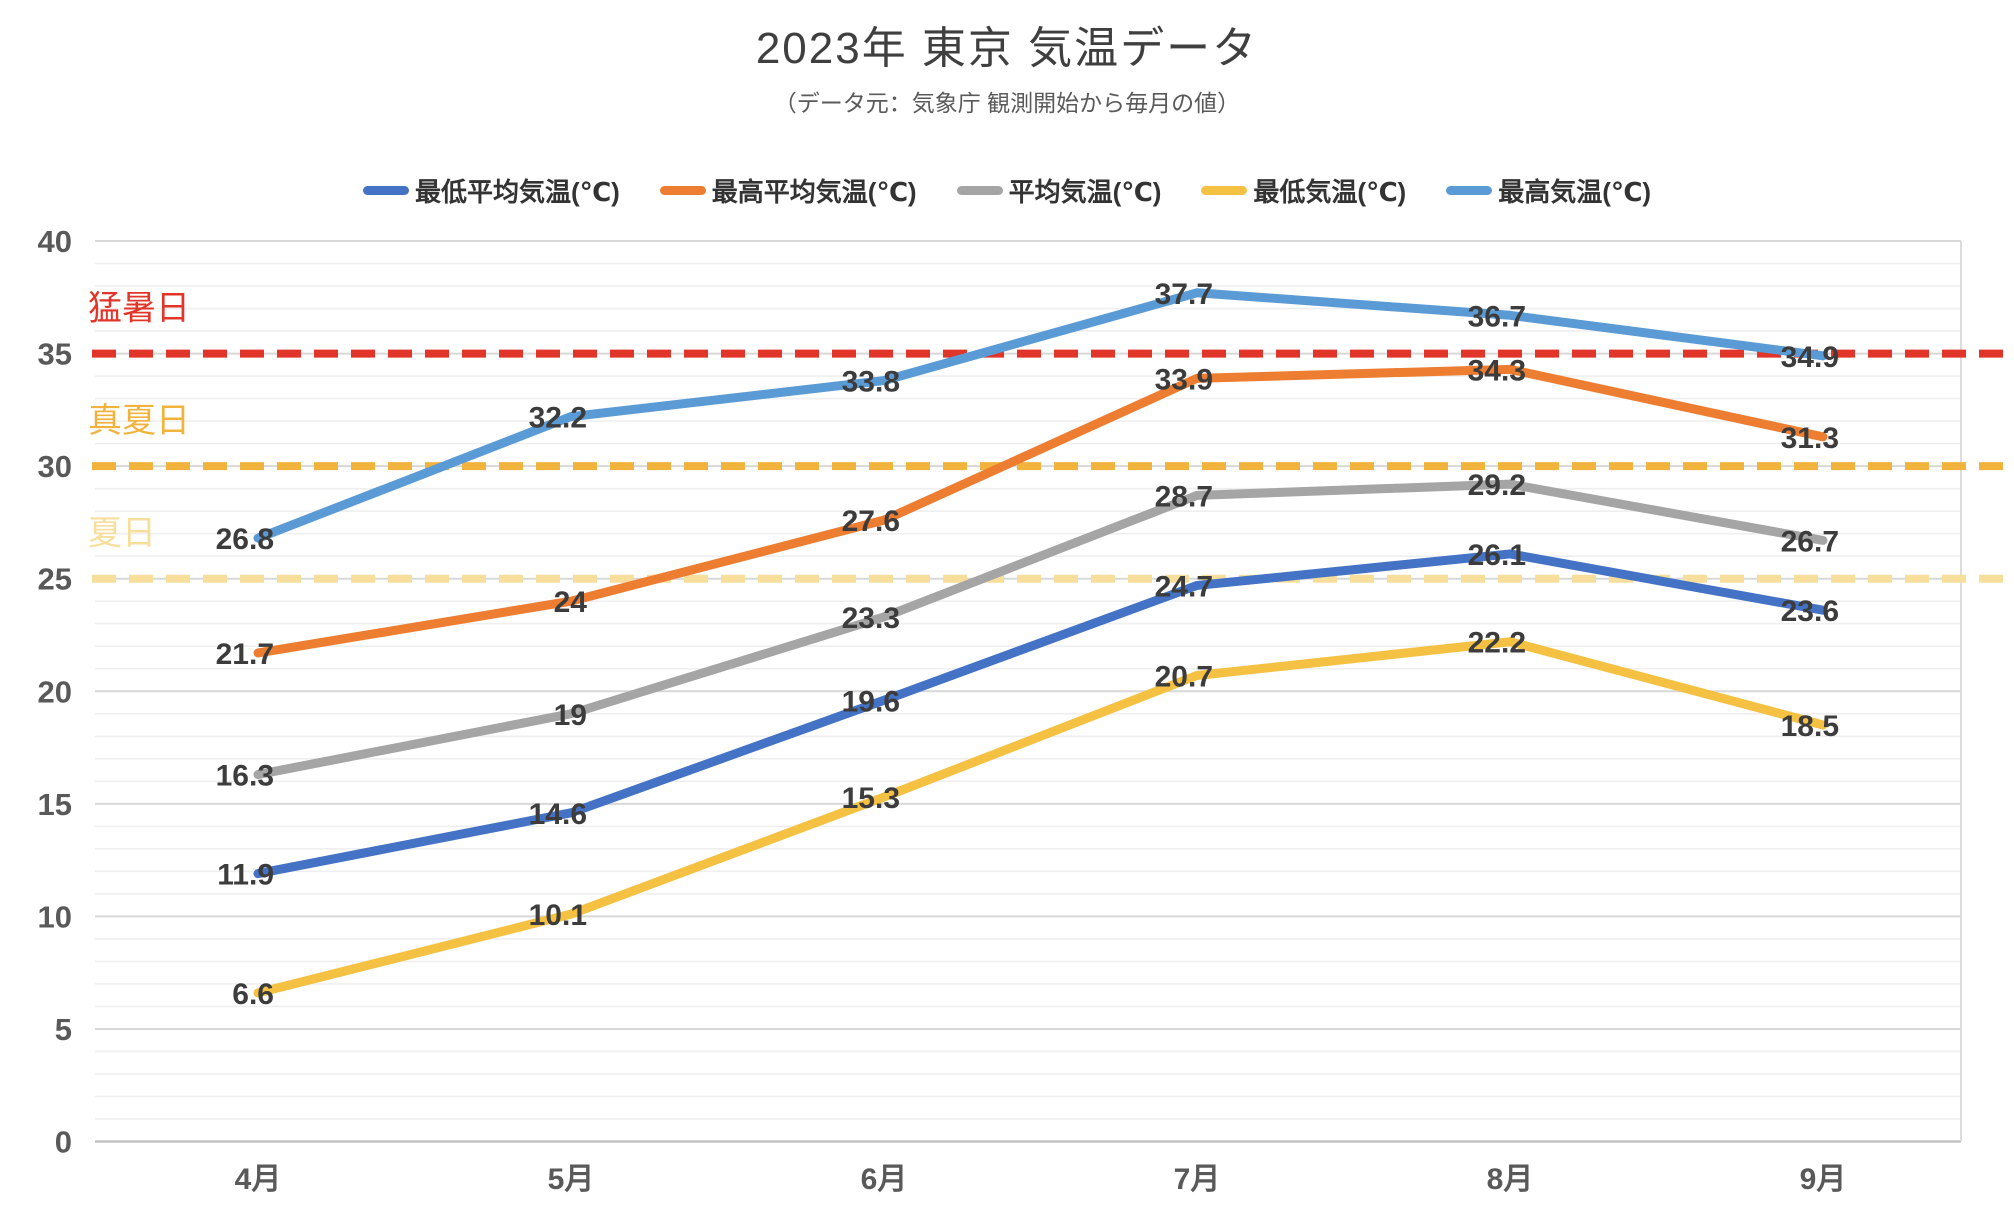 The width and height of the screenshot is (2014, 1216). I want to click on data-label: 32.2, so click(558, 418).